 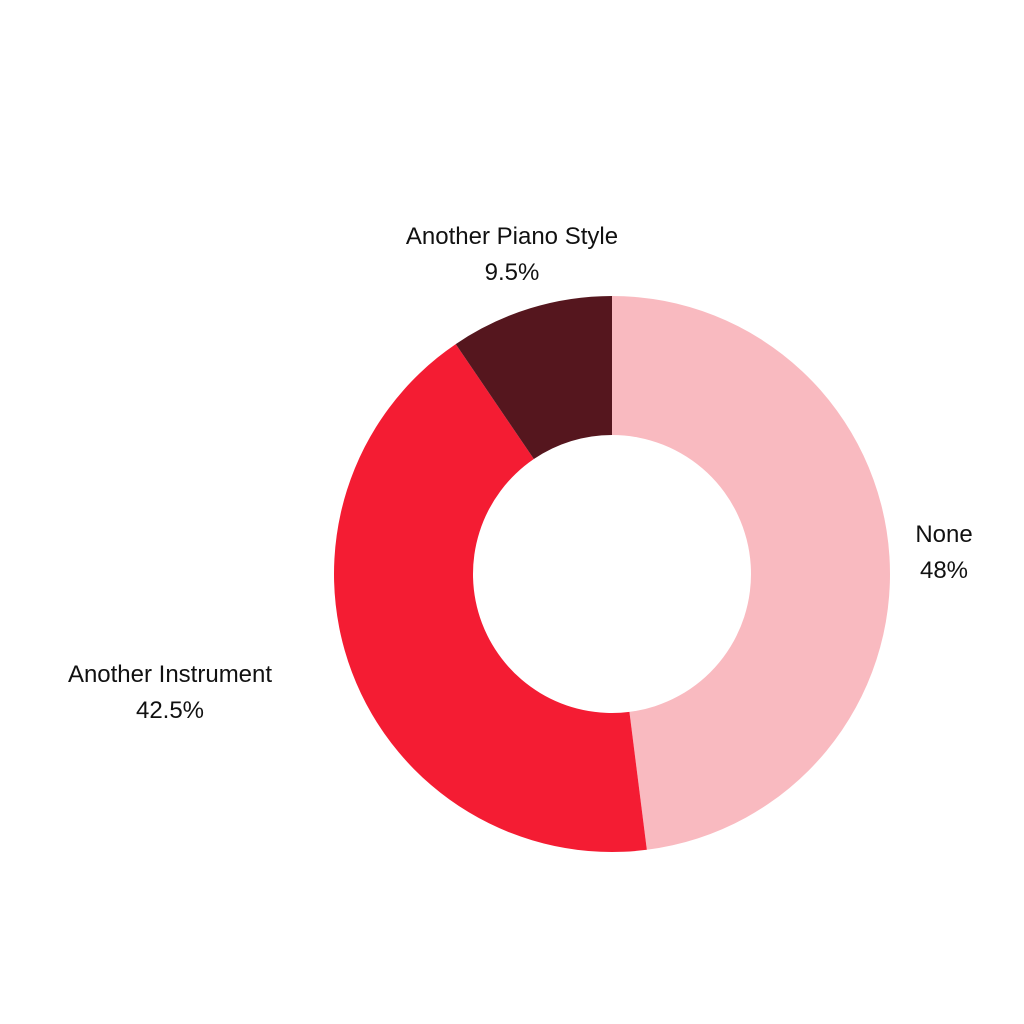 What do you see at coordinates (170, 710) in the screenshot?
I see `slice-value-label: 42.5%` at bounding box center [170, 710].